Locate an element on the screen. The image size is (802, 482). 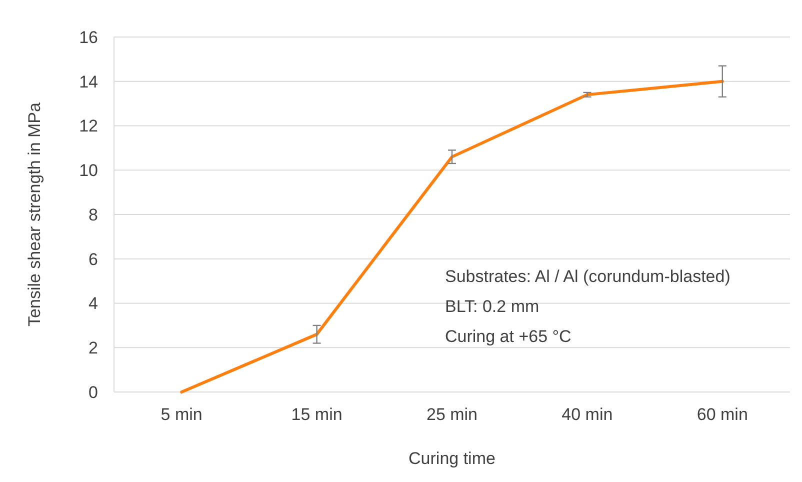
annotation: BLT: 0.2 mm is located at coordinates (492, 306).